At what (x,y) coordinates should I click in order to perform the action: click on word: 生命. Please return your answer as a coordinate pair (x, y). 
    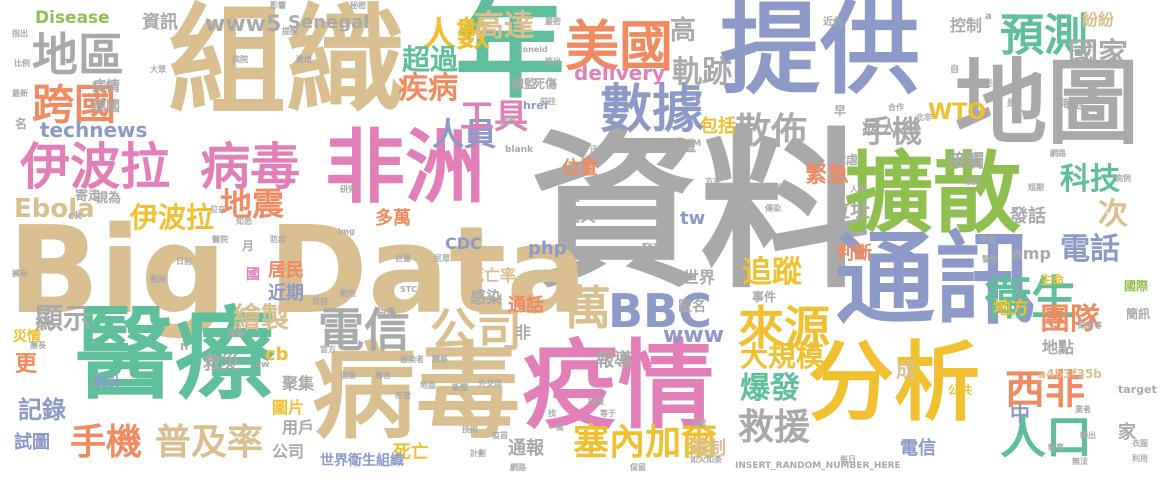
    Looking at the image, I should click on (1052, 280).